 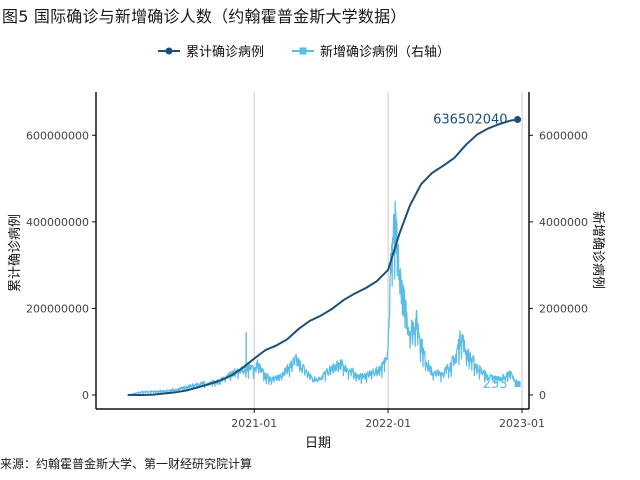 What do you see at coordinates (15, 253) in the screenshot?
I see `y-axis-left-title: 累计确诊病例` at bounding box center [15, 253].